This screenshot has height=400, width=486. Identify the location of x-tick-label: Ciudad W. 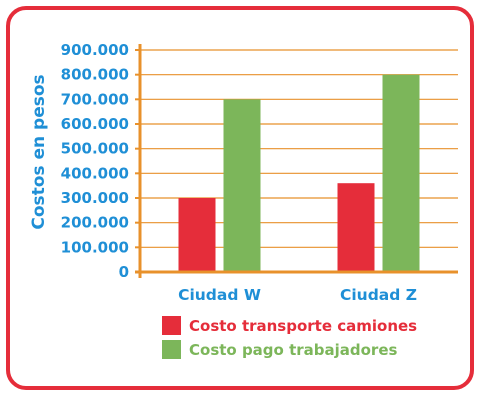
(219, 295).